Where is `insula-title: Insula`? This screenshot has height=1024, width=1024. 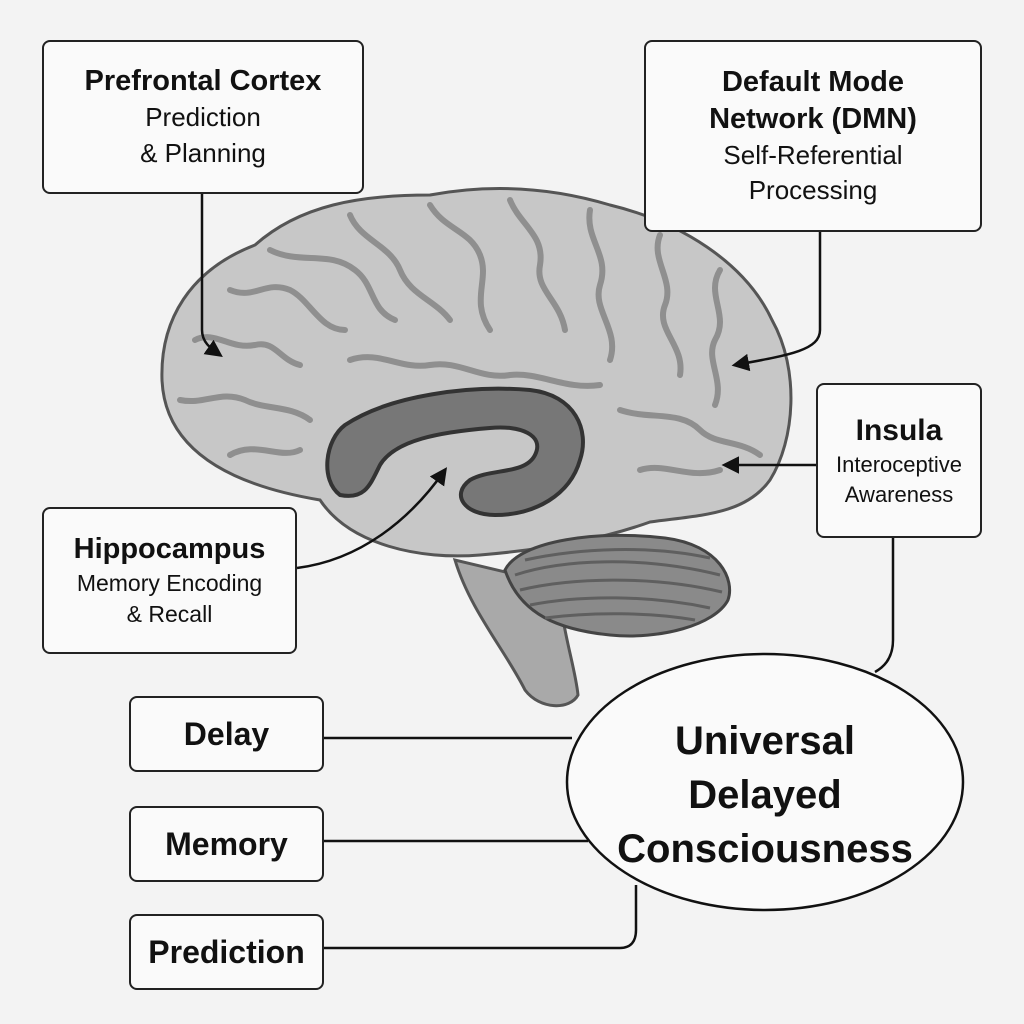 insula-title: Insula is located at coordinates (899, 430).